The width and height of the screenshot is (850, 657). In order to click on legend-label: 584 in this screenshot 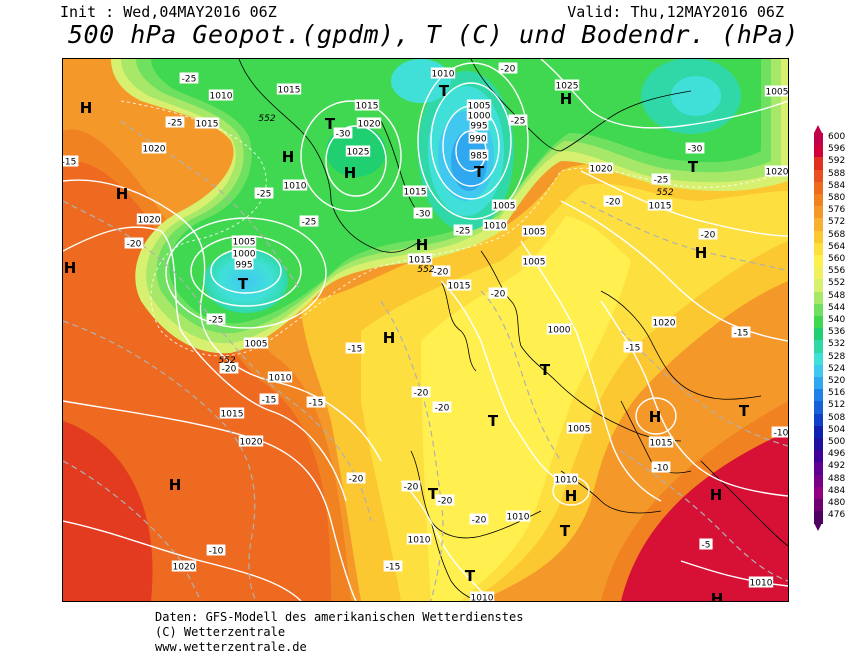, I will do `click(837, 185)`.